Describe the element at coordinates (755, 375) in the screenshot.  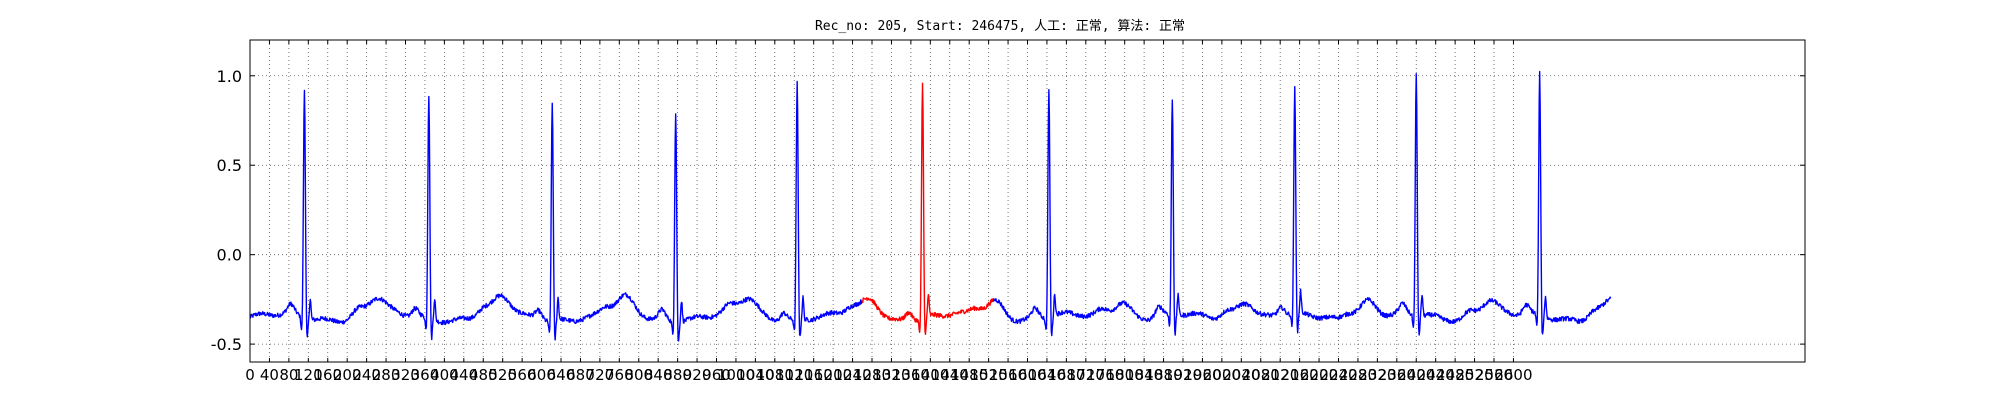
I see `x-tick-label: 1040` at that location.